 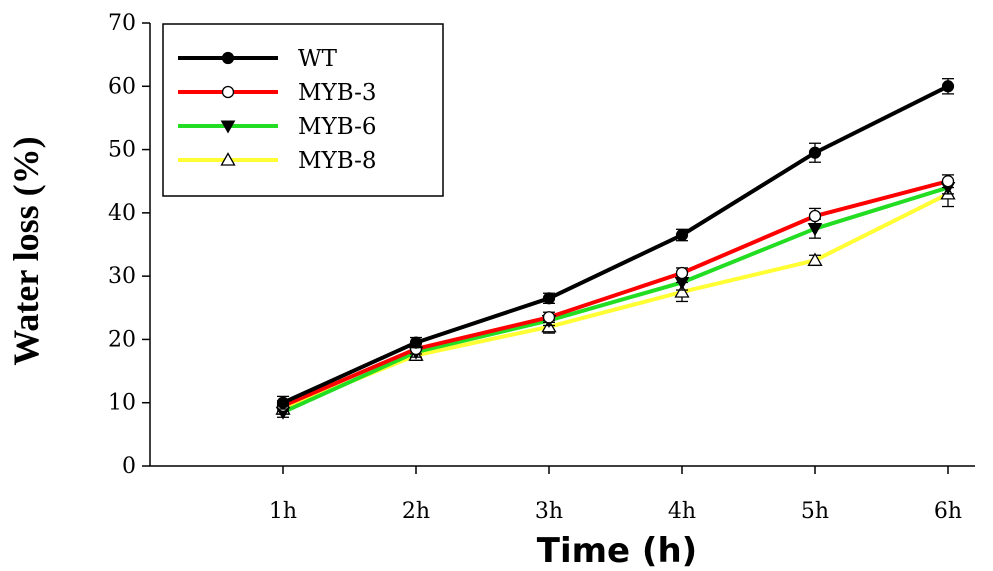 I want to click on x-tick-label: 1h, so click(x=283, y=511).